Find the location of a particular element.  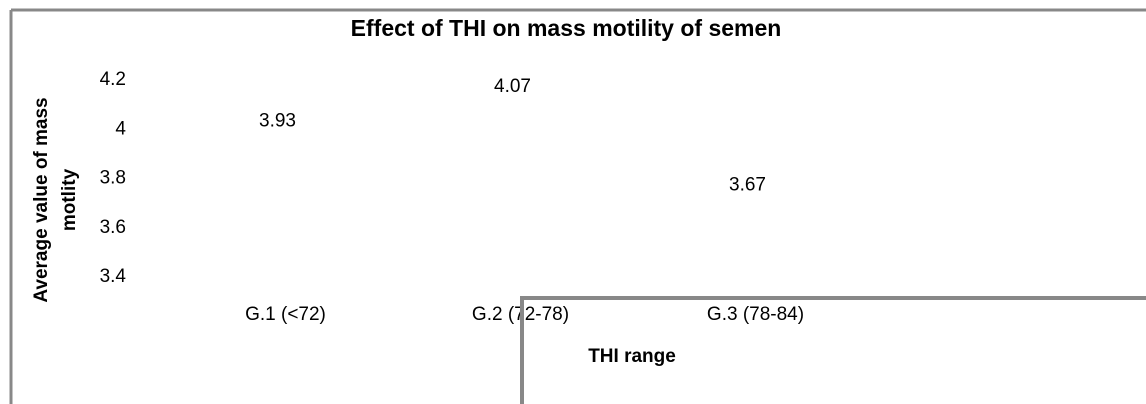

x-tick-label: G.1 (<72) is located at coordinates (285, 314).